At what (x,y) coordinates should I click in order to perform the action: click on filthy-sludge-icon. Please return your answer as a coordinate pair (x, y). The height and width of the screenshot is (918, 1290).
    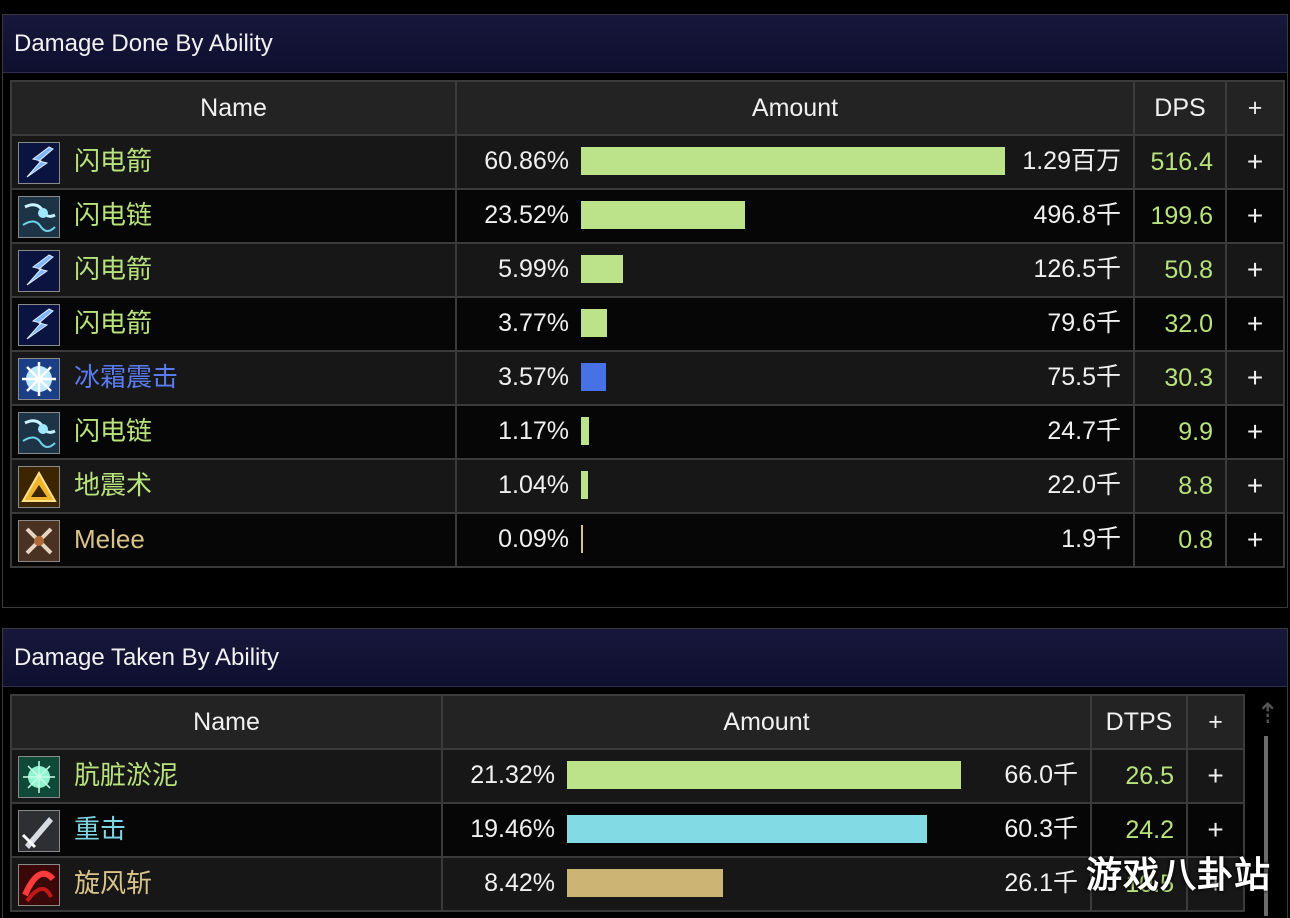
    Looking at the image, I should click on (39, 777).